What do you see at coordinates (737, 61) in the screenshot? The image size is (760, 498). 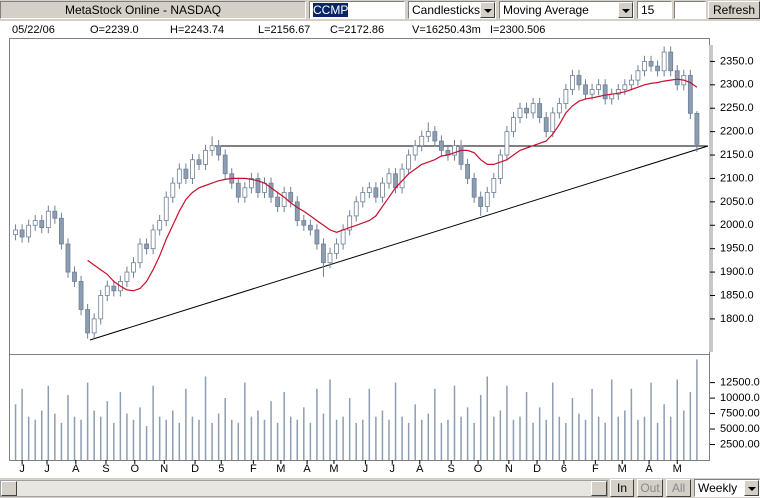 I see `y-tick-label: 2350.0` at bounding box center [737, 61].